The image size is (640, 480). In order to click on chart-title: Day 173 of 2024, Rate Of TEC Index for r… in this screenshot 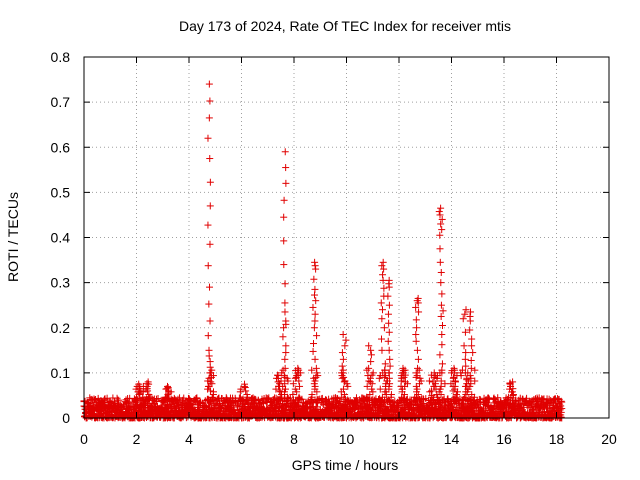, I will do `click(345, 26)`.